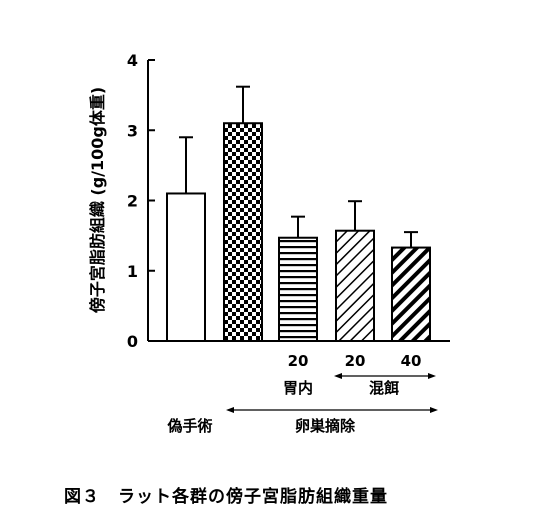 This screenshot has width=560, height=528. I want to click on y-tick-label: 1, so click(132, 271).